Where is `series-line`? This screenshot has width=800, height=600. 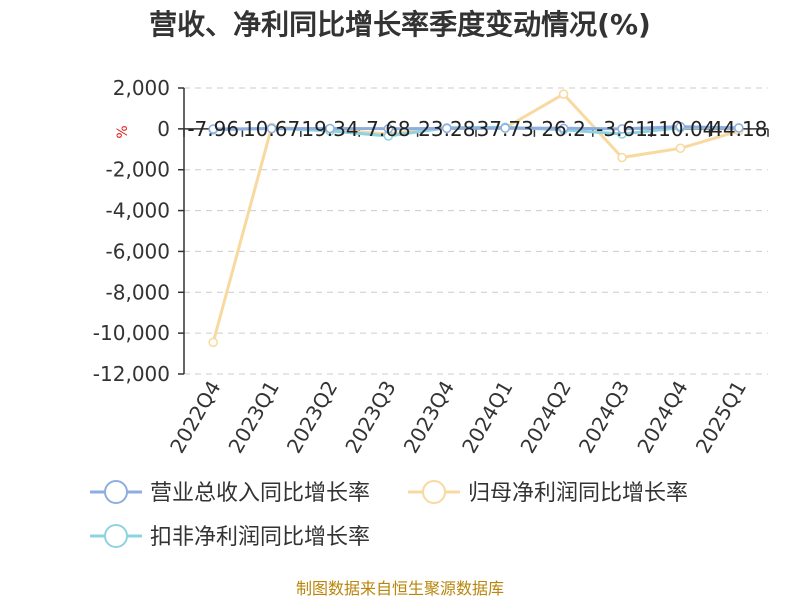
series-line is located at coordinates (476, 128).